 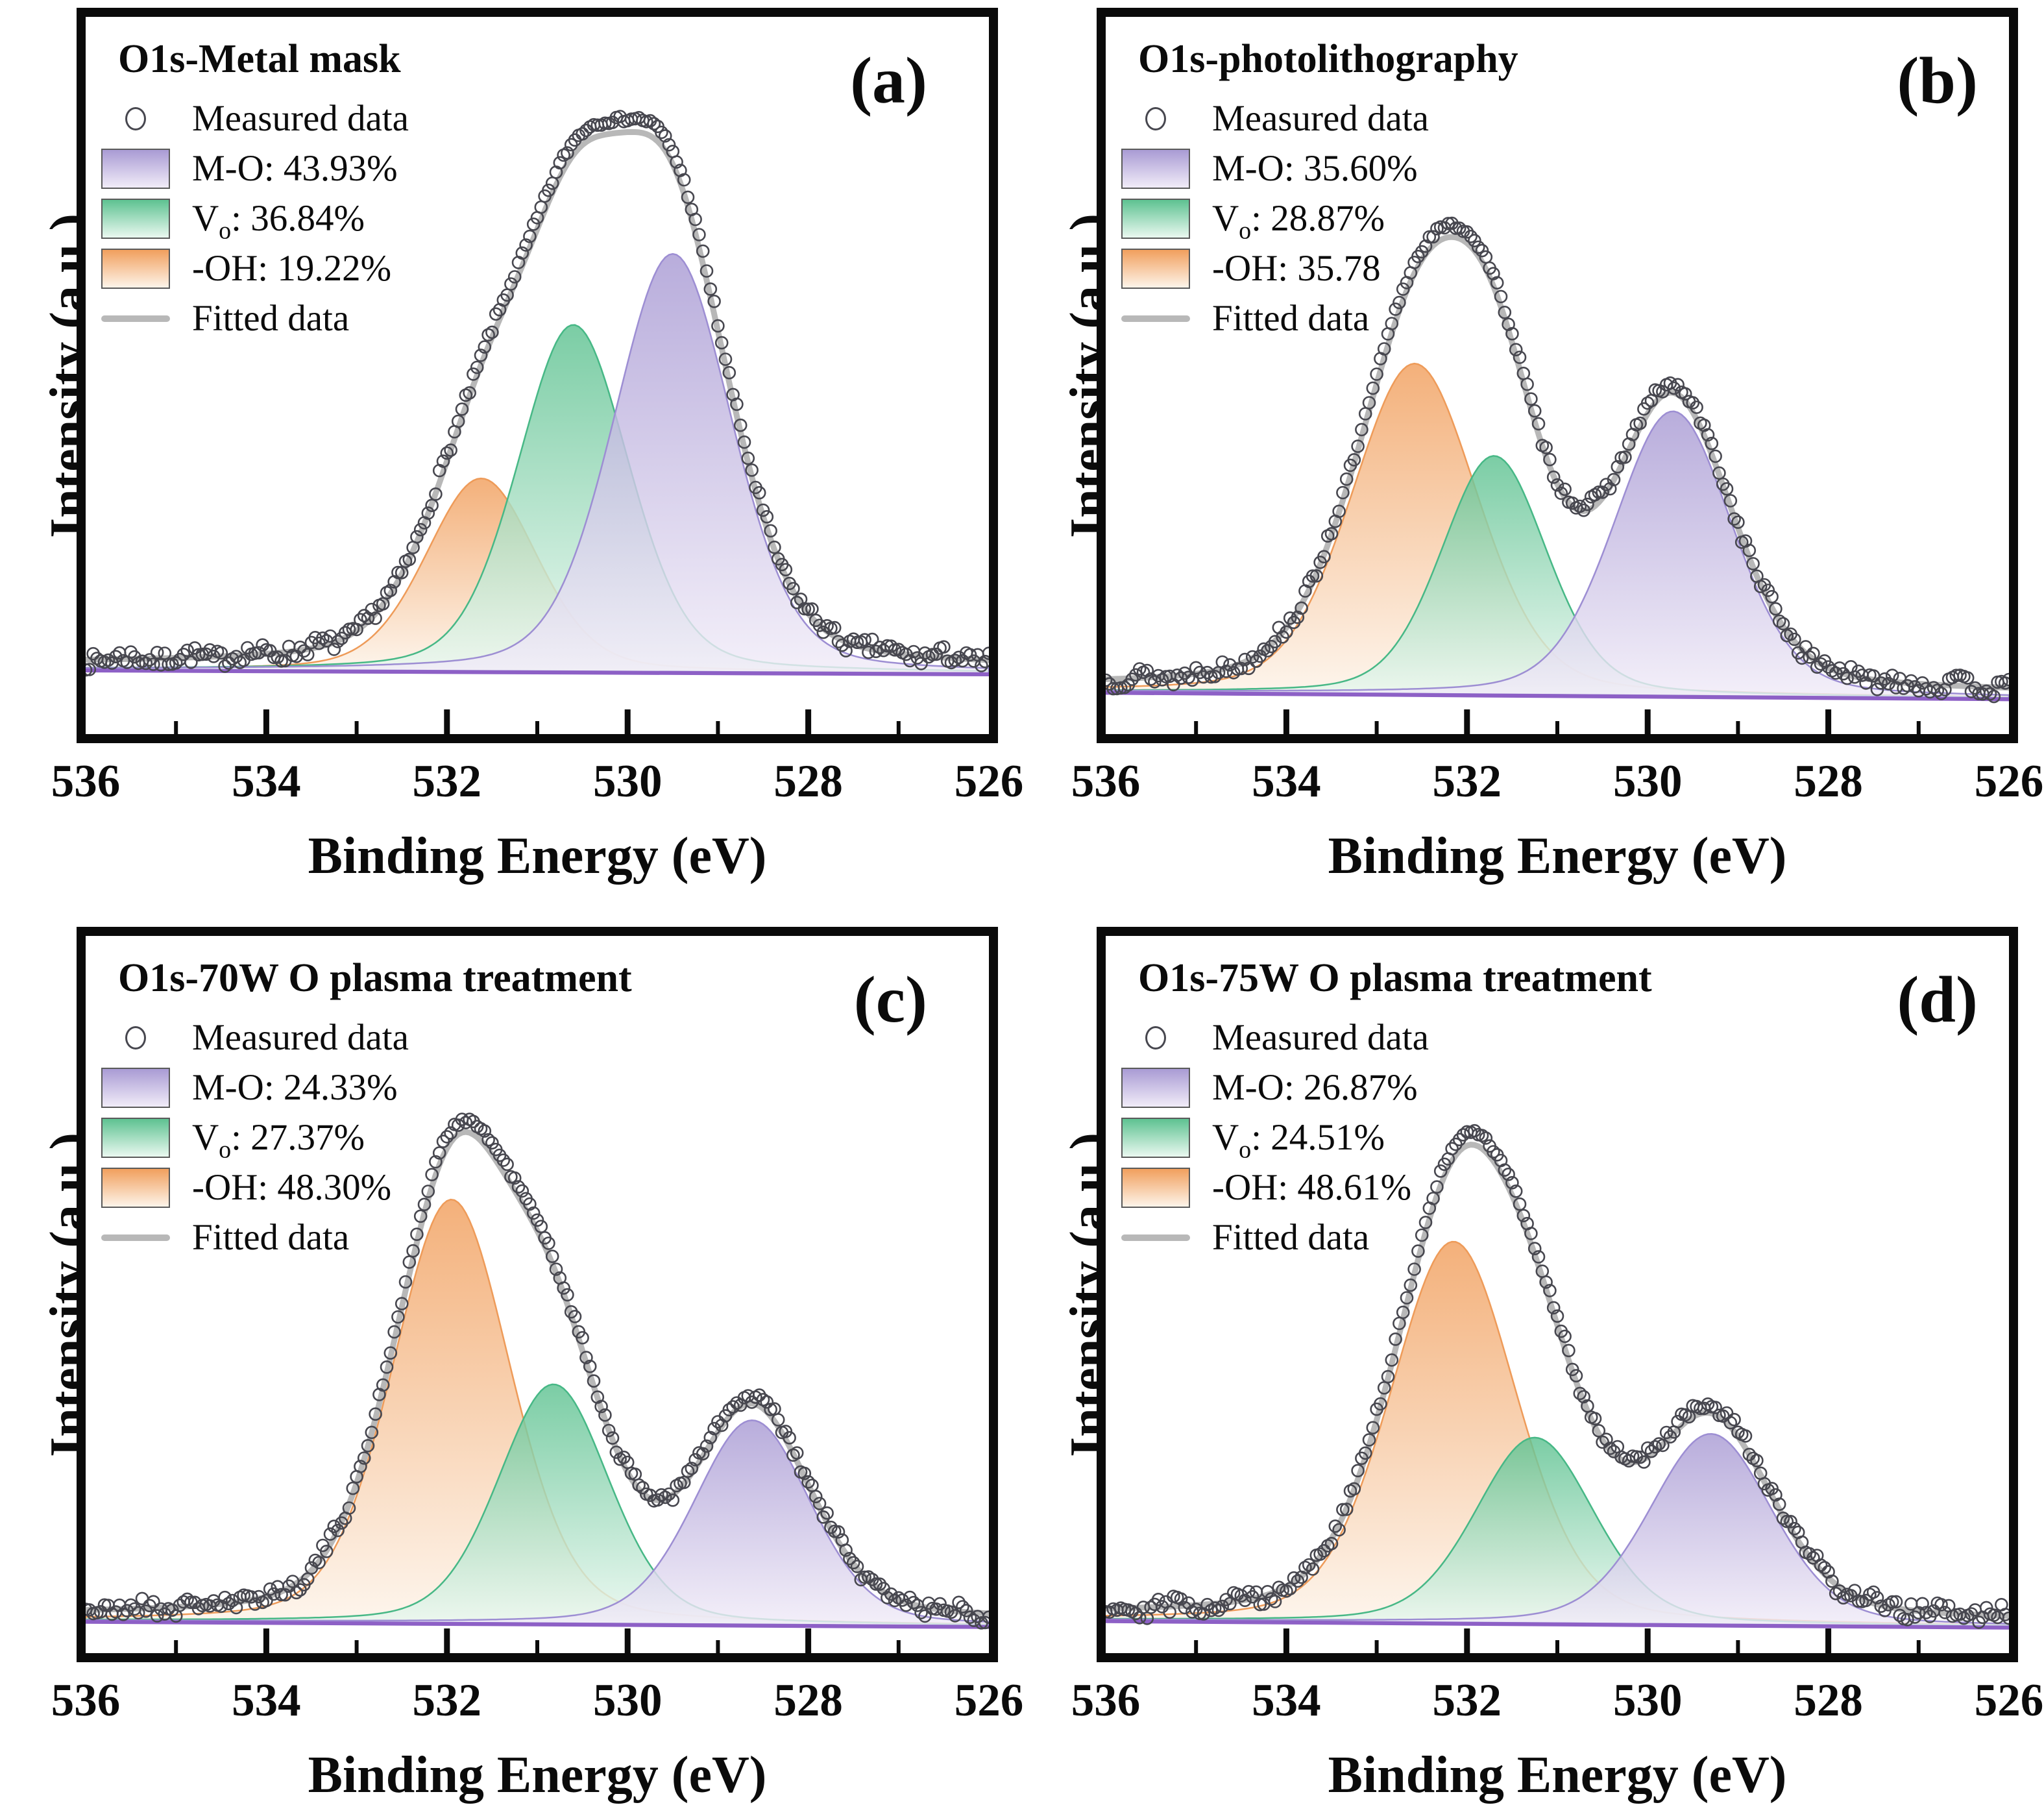 What do you see at coordinates (298, 1137) in the screenshot?
I see `legend-text-post: : 27.37%` at bounding box center [298, 1137].